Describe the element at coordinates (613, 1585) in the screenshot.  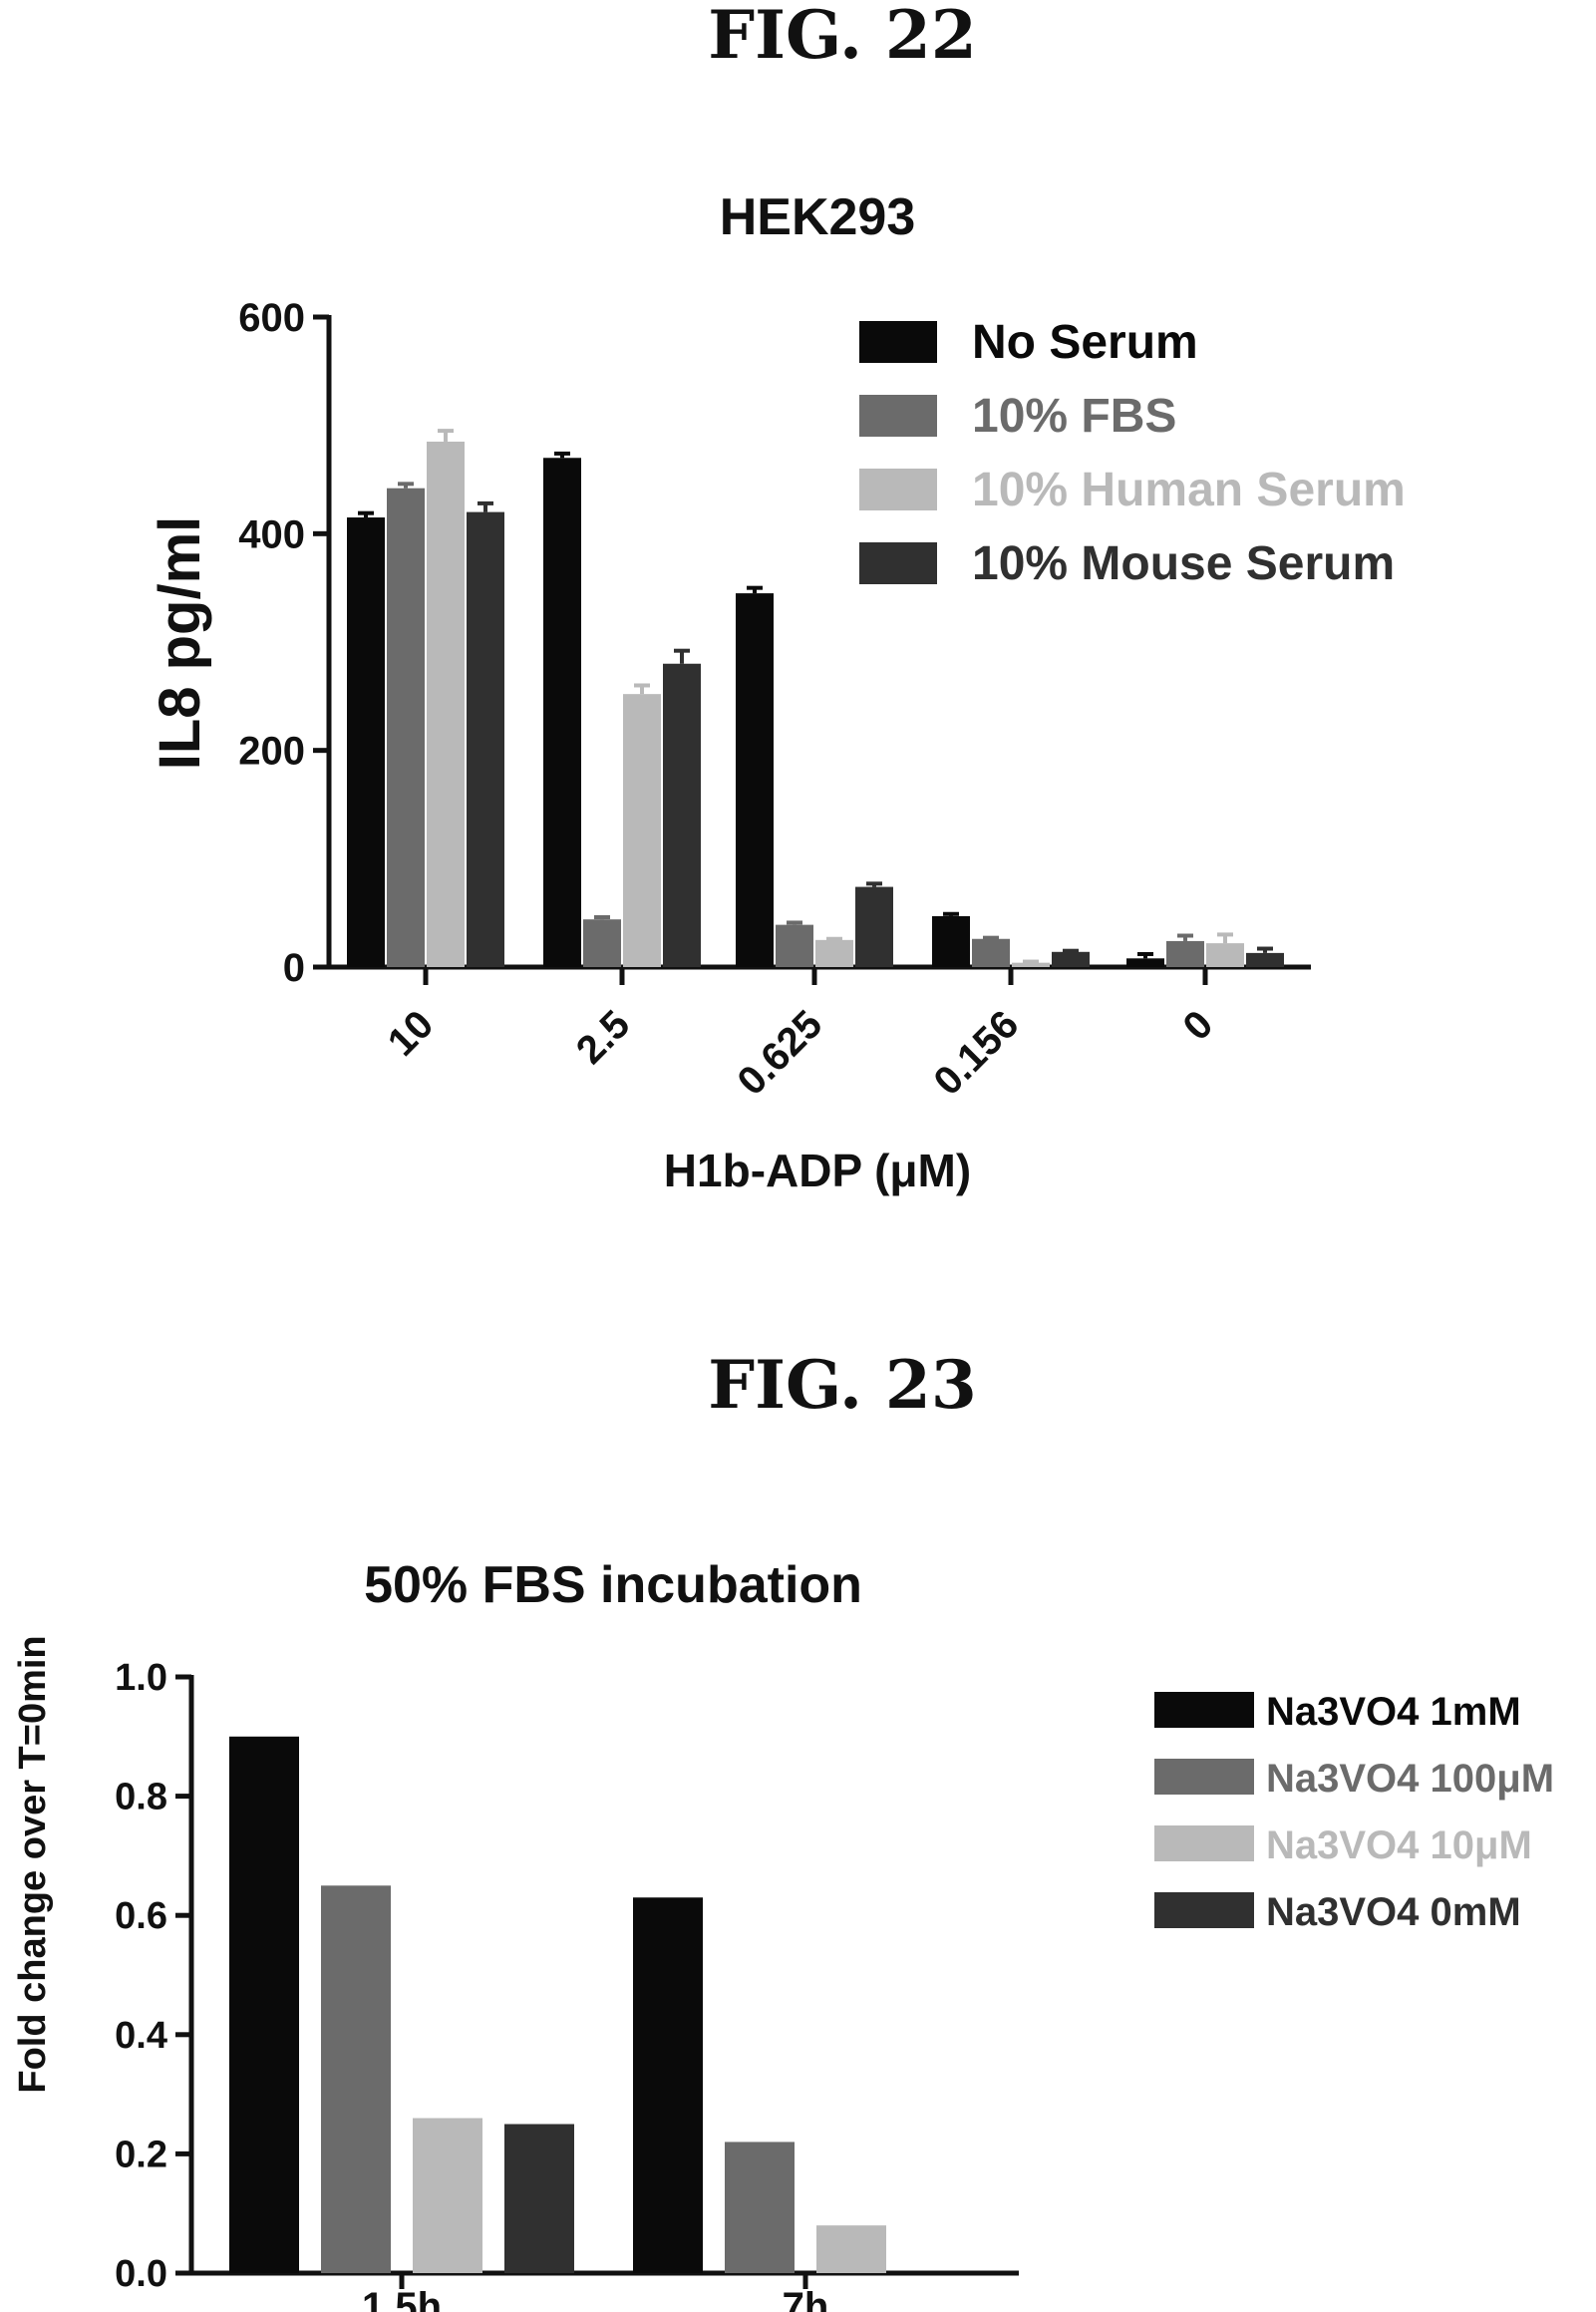
I see `chart-2-title: 50% FBS incubation` at that location.